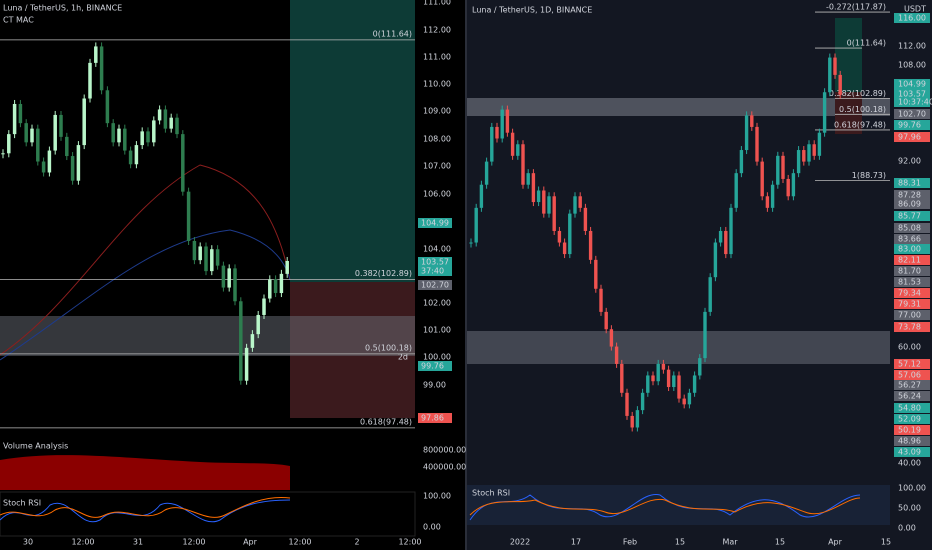 This screenshot has width=932, height=550. I want to click on price-label: 54.80, so click(909, 408).